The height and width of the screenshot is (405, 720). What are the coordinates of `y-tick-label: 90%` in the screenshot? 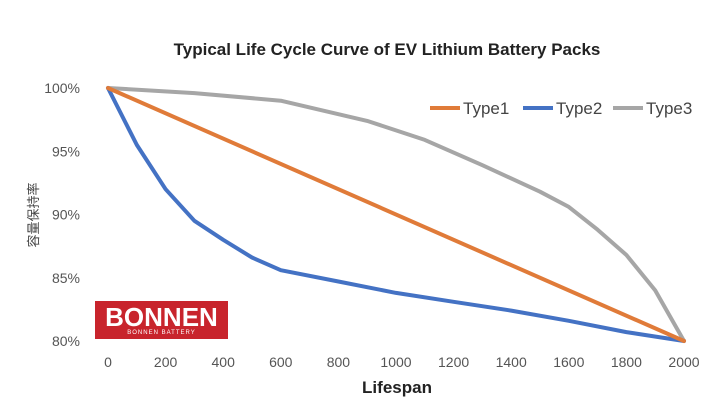 It's located at (66, 215).